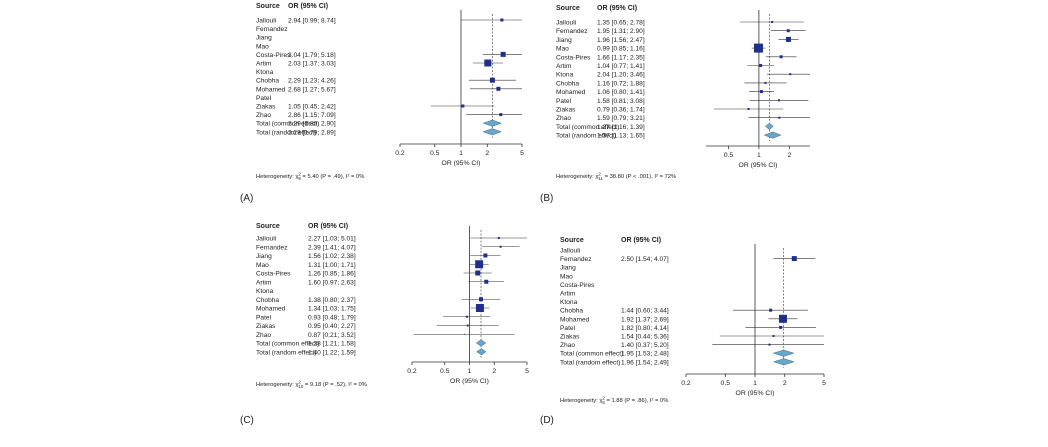 The width and height of the screenshot is (1048, 447). What do you see at coordinates (267, 81) in the screenshot?
I see `row-source-label: Chobha` at bounding box center [267, 81].